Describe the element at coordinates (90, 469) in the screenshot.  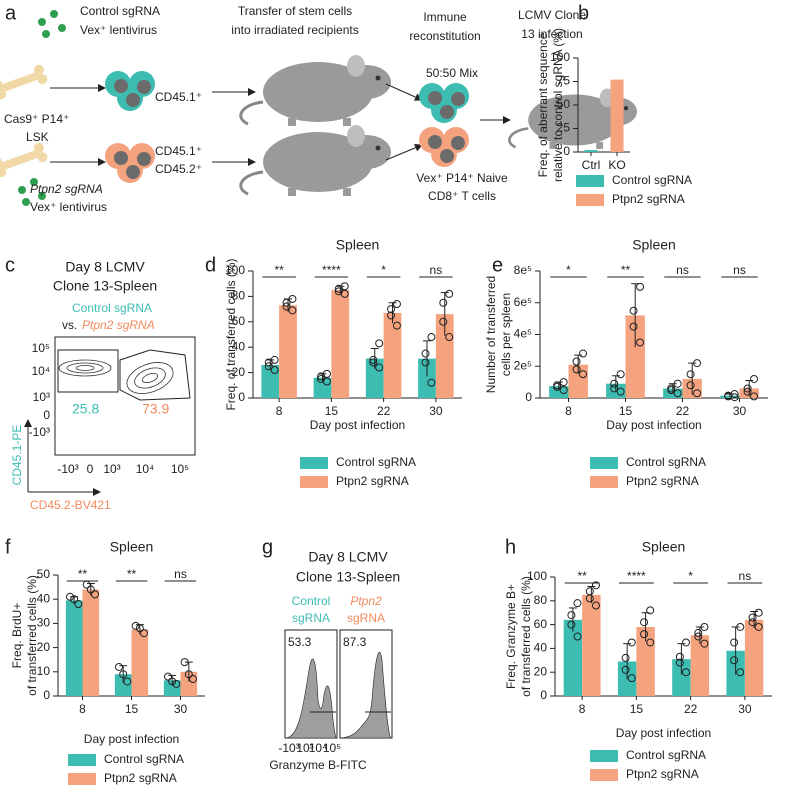
I see `x-tick-label: 0` at that location.